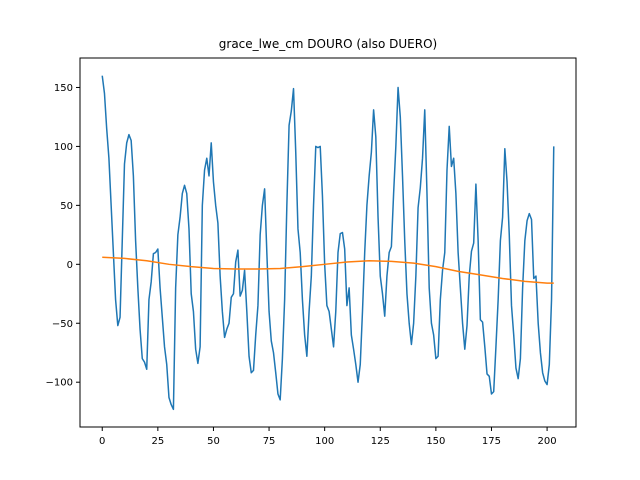 Image resolution: width=640 pixels, height=480 pixels. I want to click on x-tick-label: 150, so click(435, 441).